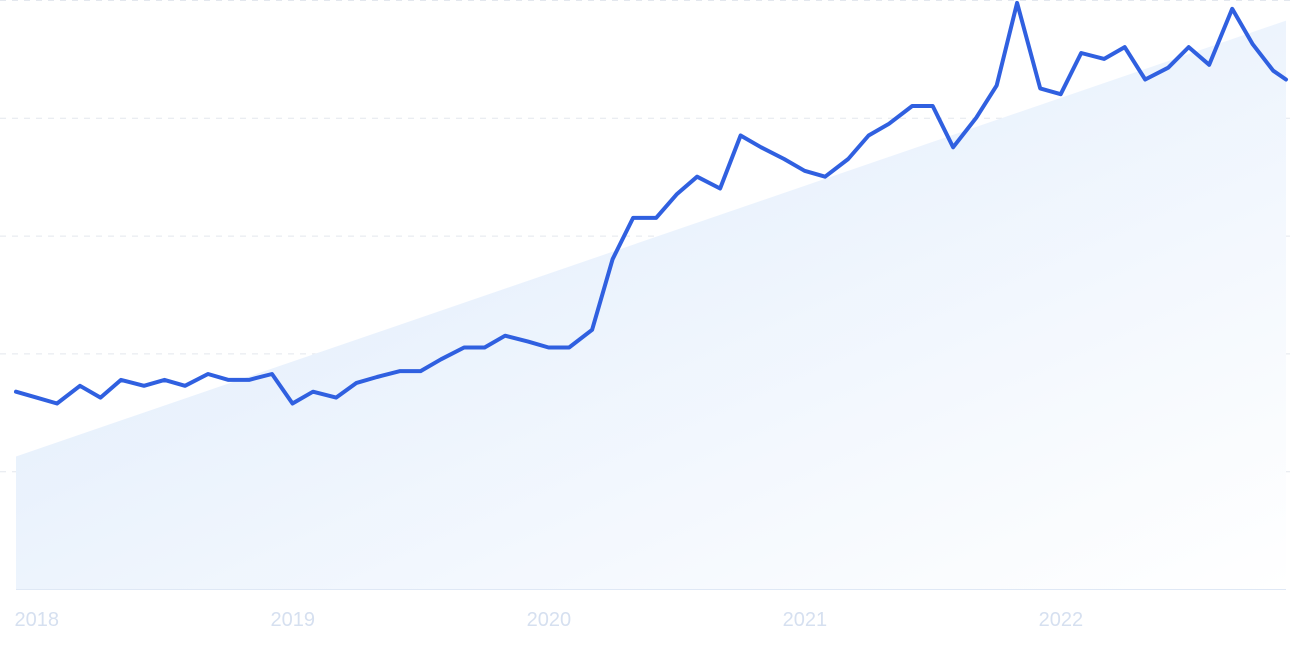 This screenshot has width=1290, height=645. I want to click on x-tick-label: 2019, so click(293, 620).